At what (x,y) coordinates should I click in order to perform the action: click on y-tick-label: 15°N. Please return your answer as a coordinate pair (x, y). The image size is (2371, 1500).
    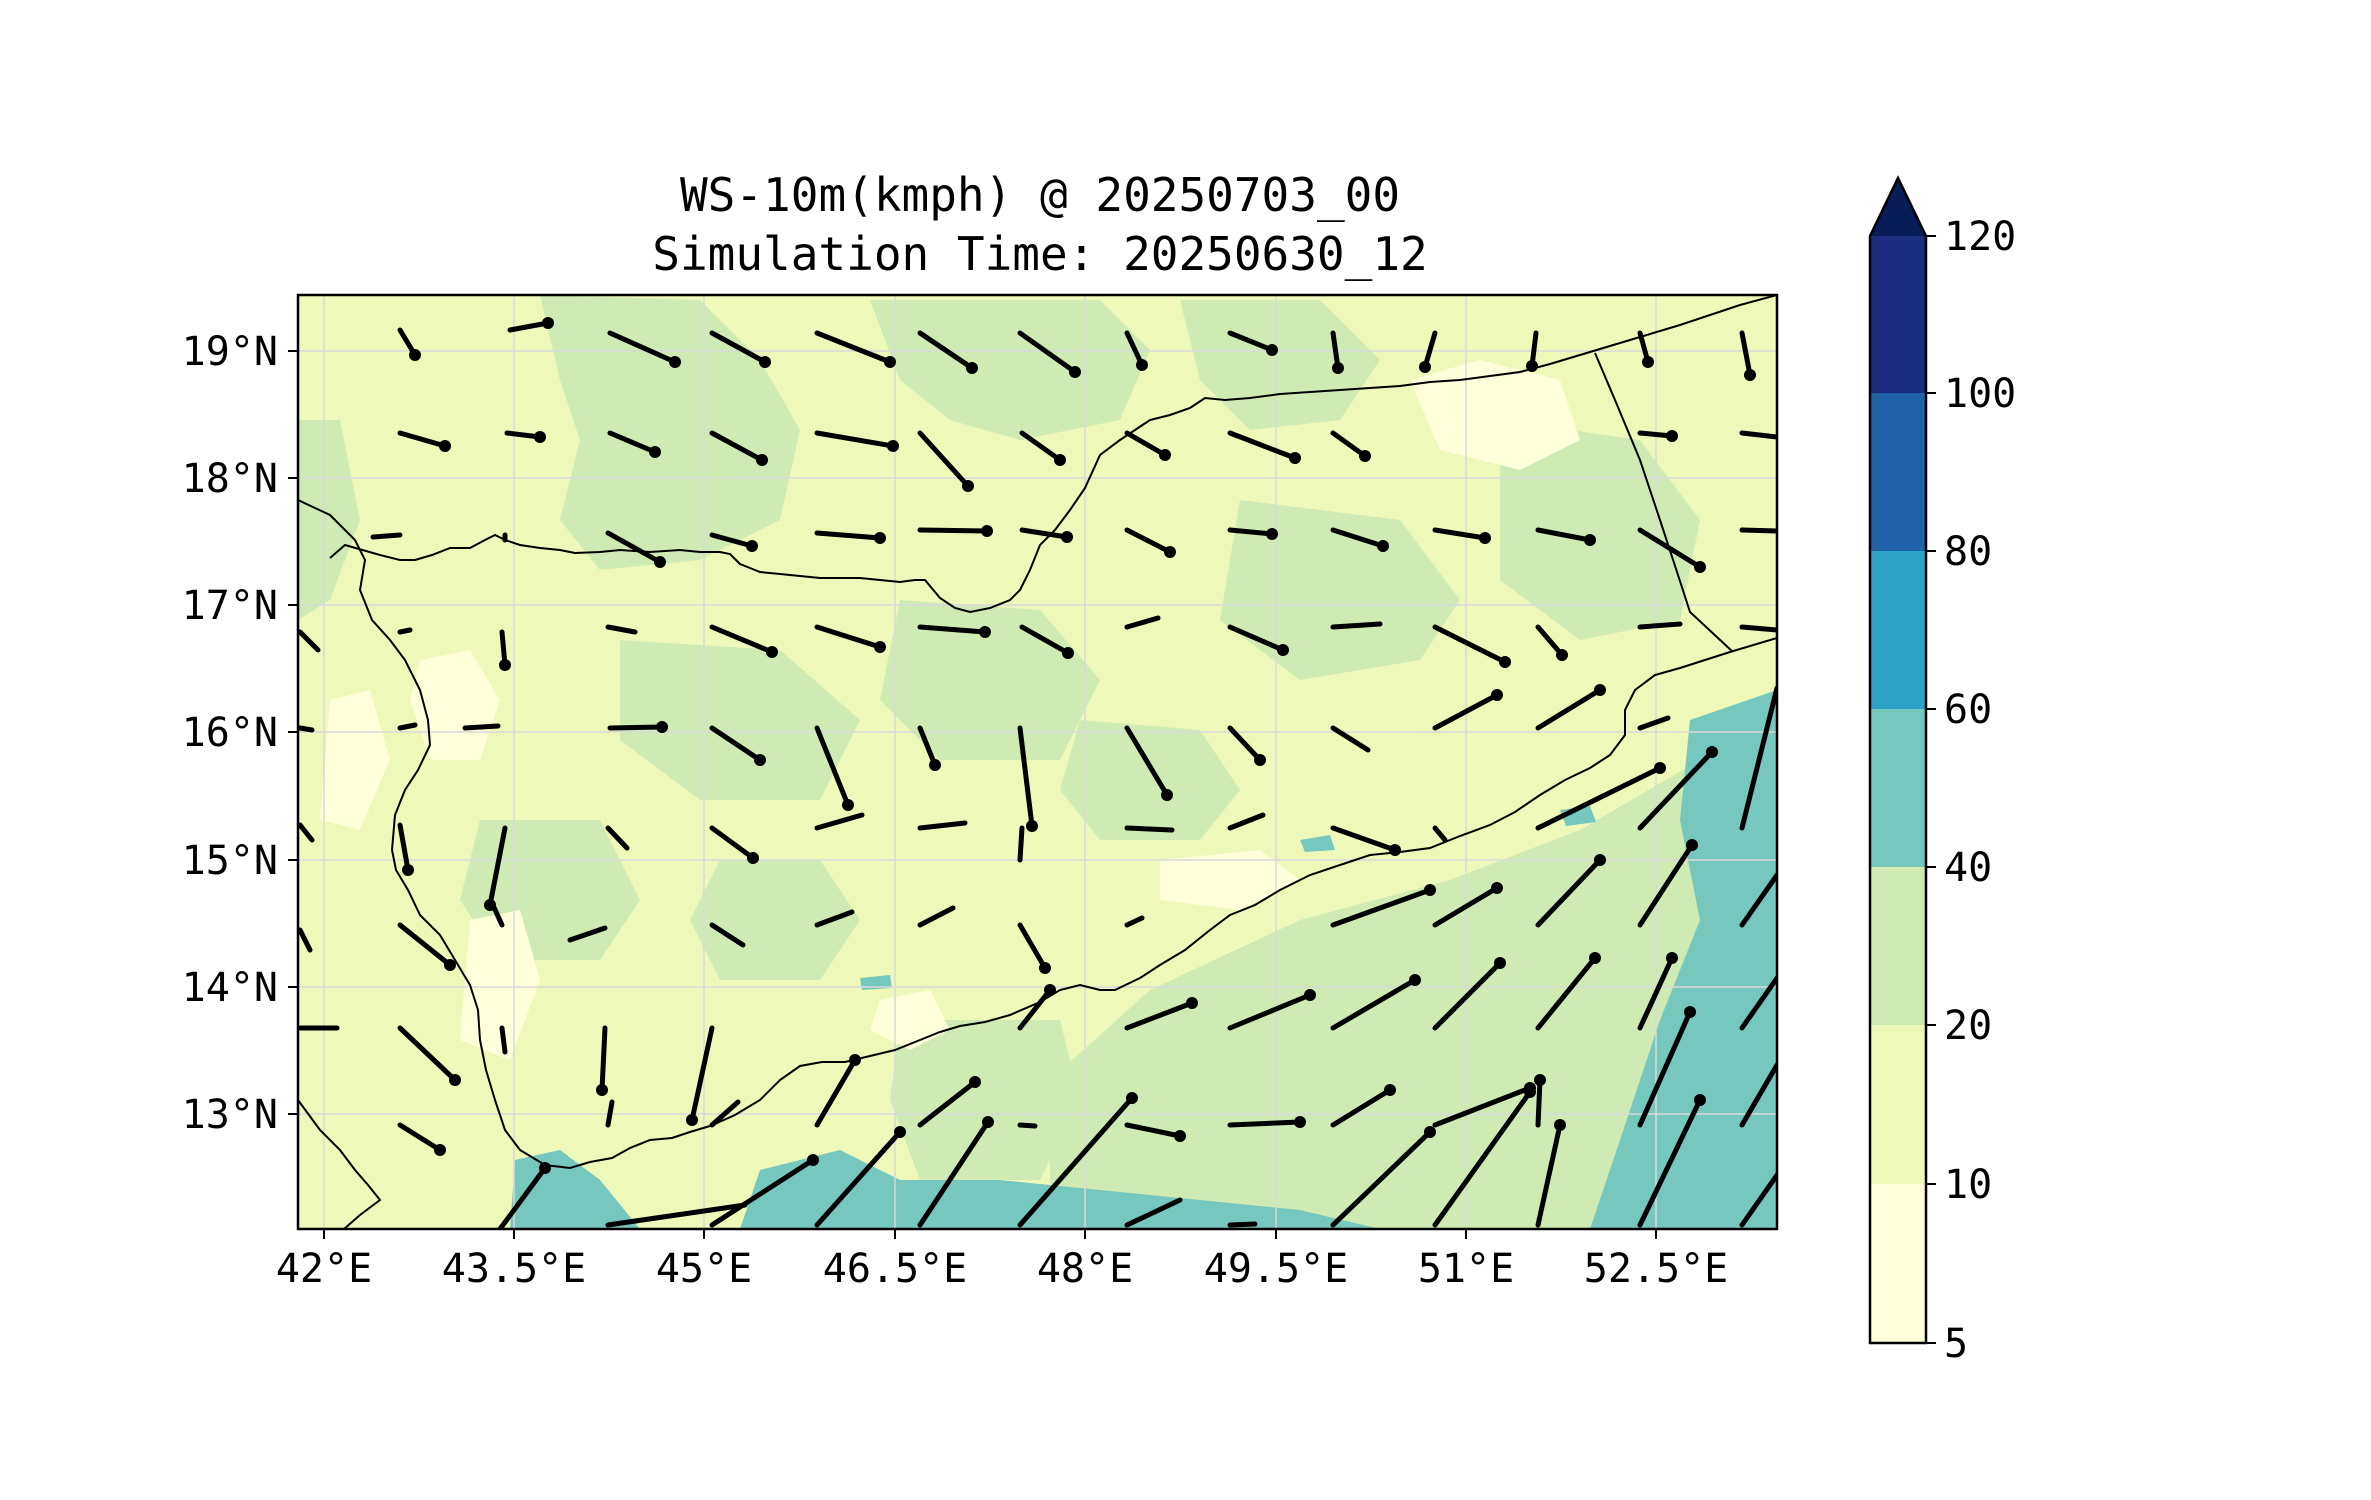
    Looking at the image, I should click on (230, 861).